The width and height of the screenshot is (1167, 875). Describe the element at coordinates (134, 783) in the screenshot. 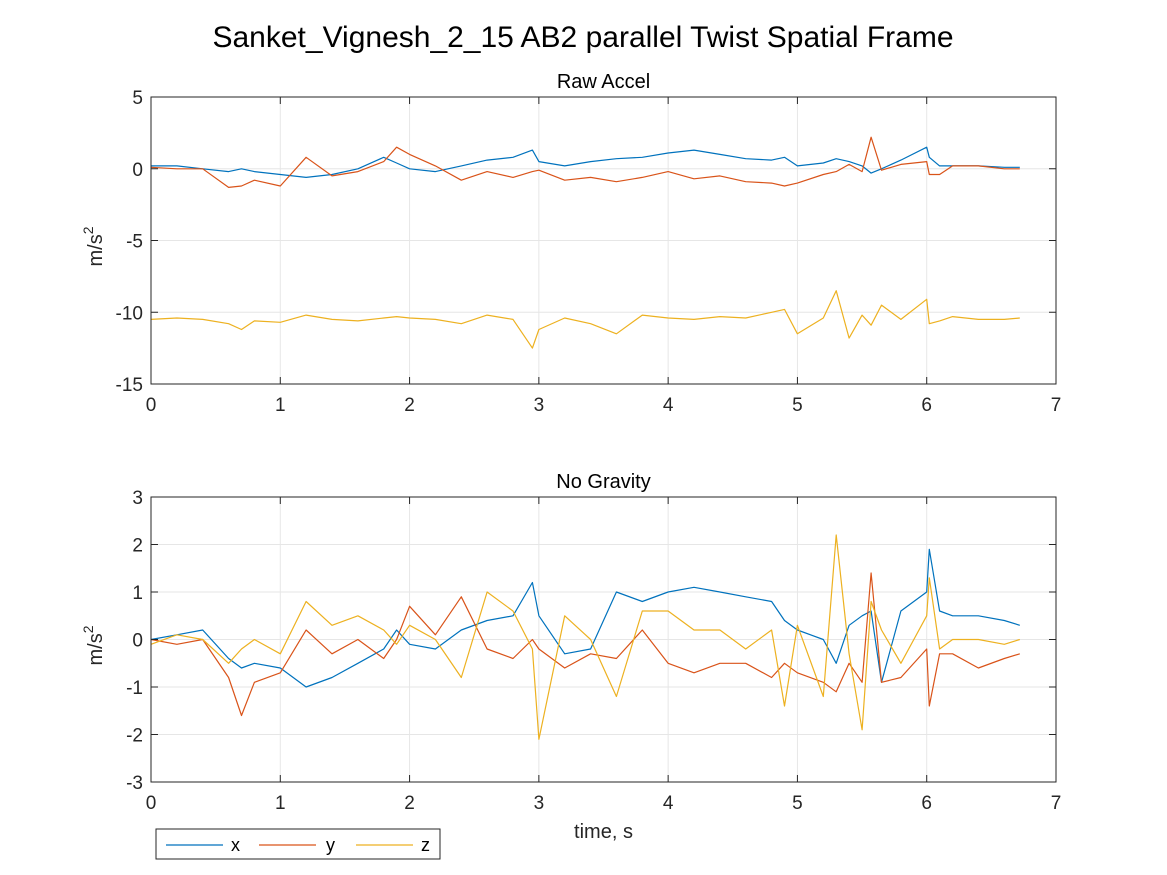

I see `y-tick-label: -3` at that location.